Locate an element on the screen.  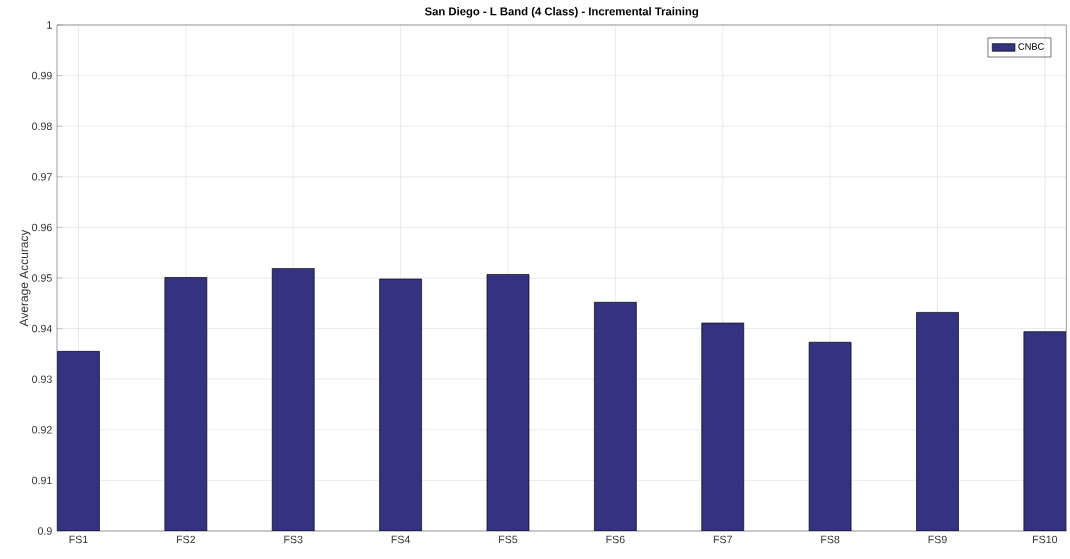
y-tick-label: 1 is located at coordinates (49, 25).